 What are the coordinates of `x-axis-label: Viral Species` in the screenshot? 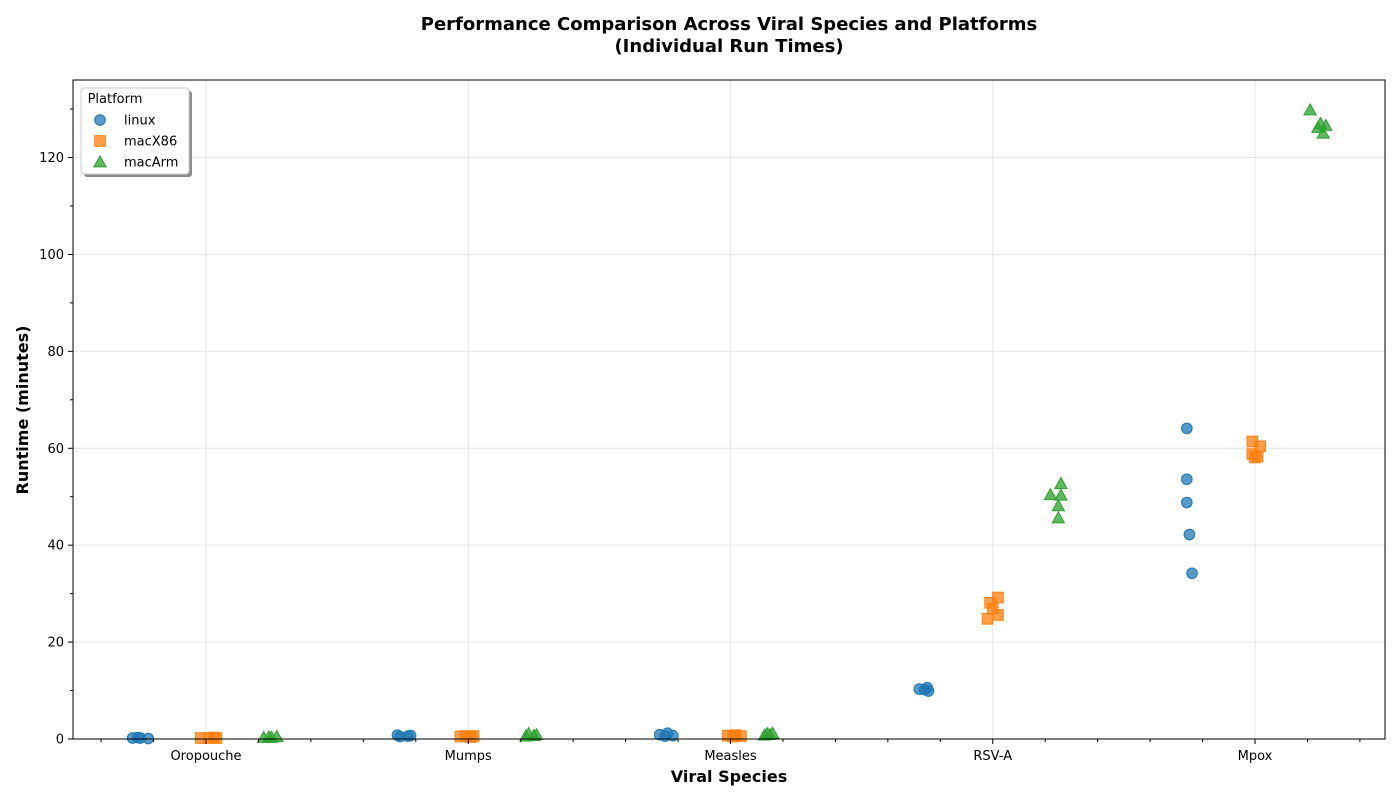 It's located at (729, 776).